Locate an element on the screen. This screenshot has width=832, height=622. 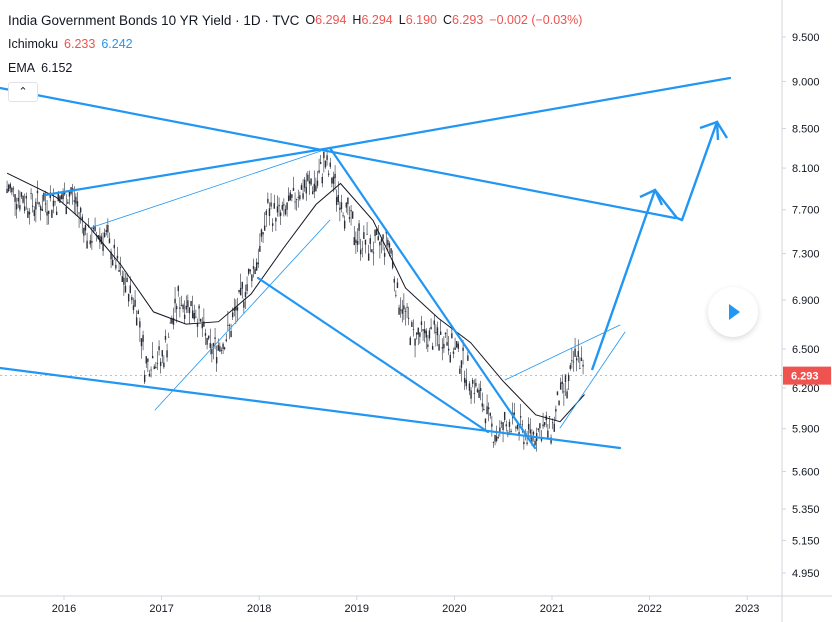
ema-row: EMA 6.152 is located at coordinates (295, 68).